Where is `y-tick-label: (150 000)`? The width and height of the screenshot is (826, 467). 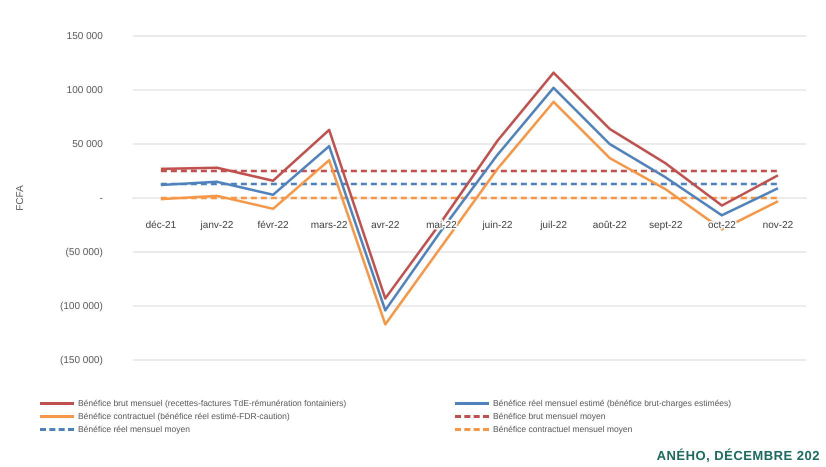 y-tick-label: (150 000) is located at coordinates (81, 360).